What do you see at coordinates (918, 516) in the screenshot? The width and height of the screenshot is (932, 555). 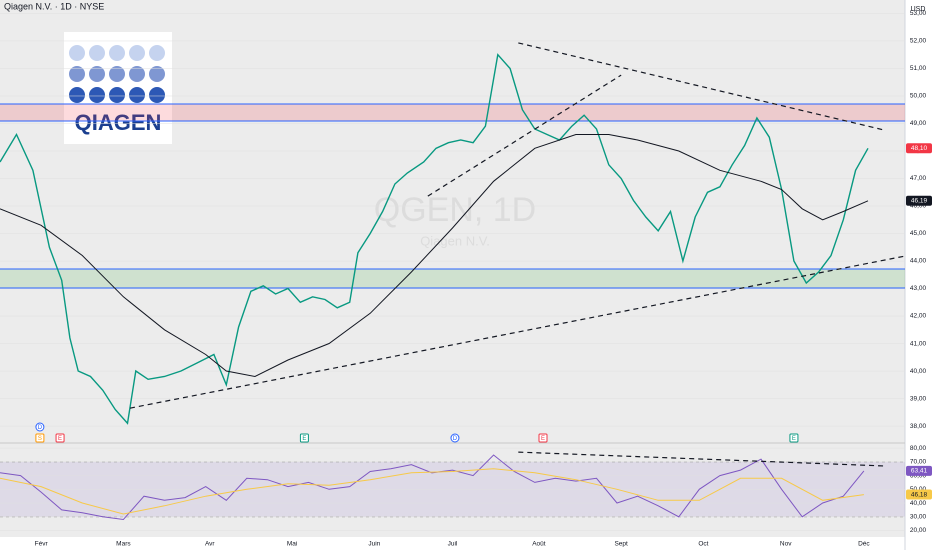 I see `y-tick-label: 30,00` at bounding box center [918, 516].